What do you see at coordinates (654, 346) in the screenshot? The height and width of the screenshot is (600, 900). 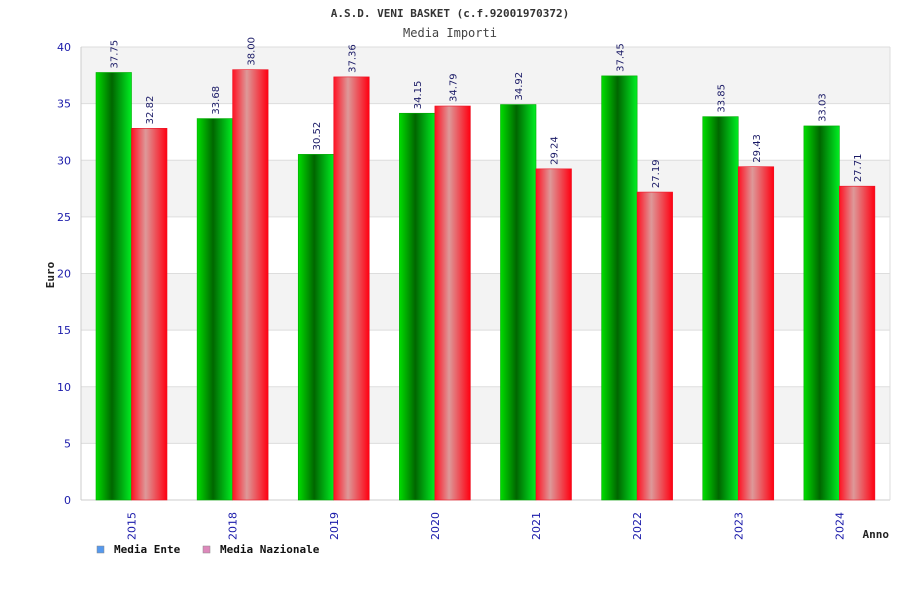 I see `bar-media-nazionale-2022` at bounding box center [654, 346].